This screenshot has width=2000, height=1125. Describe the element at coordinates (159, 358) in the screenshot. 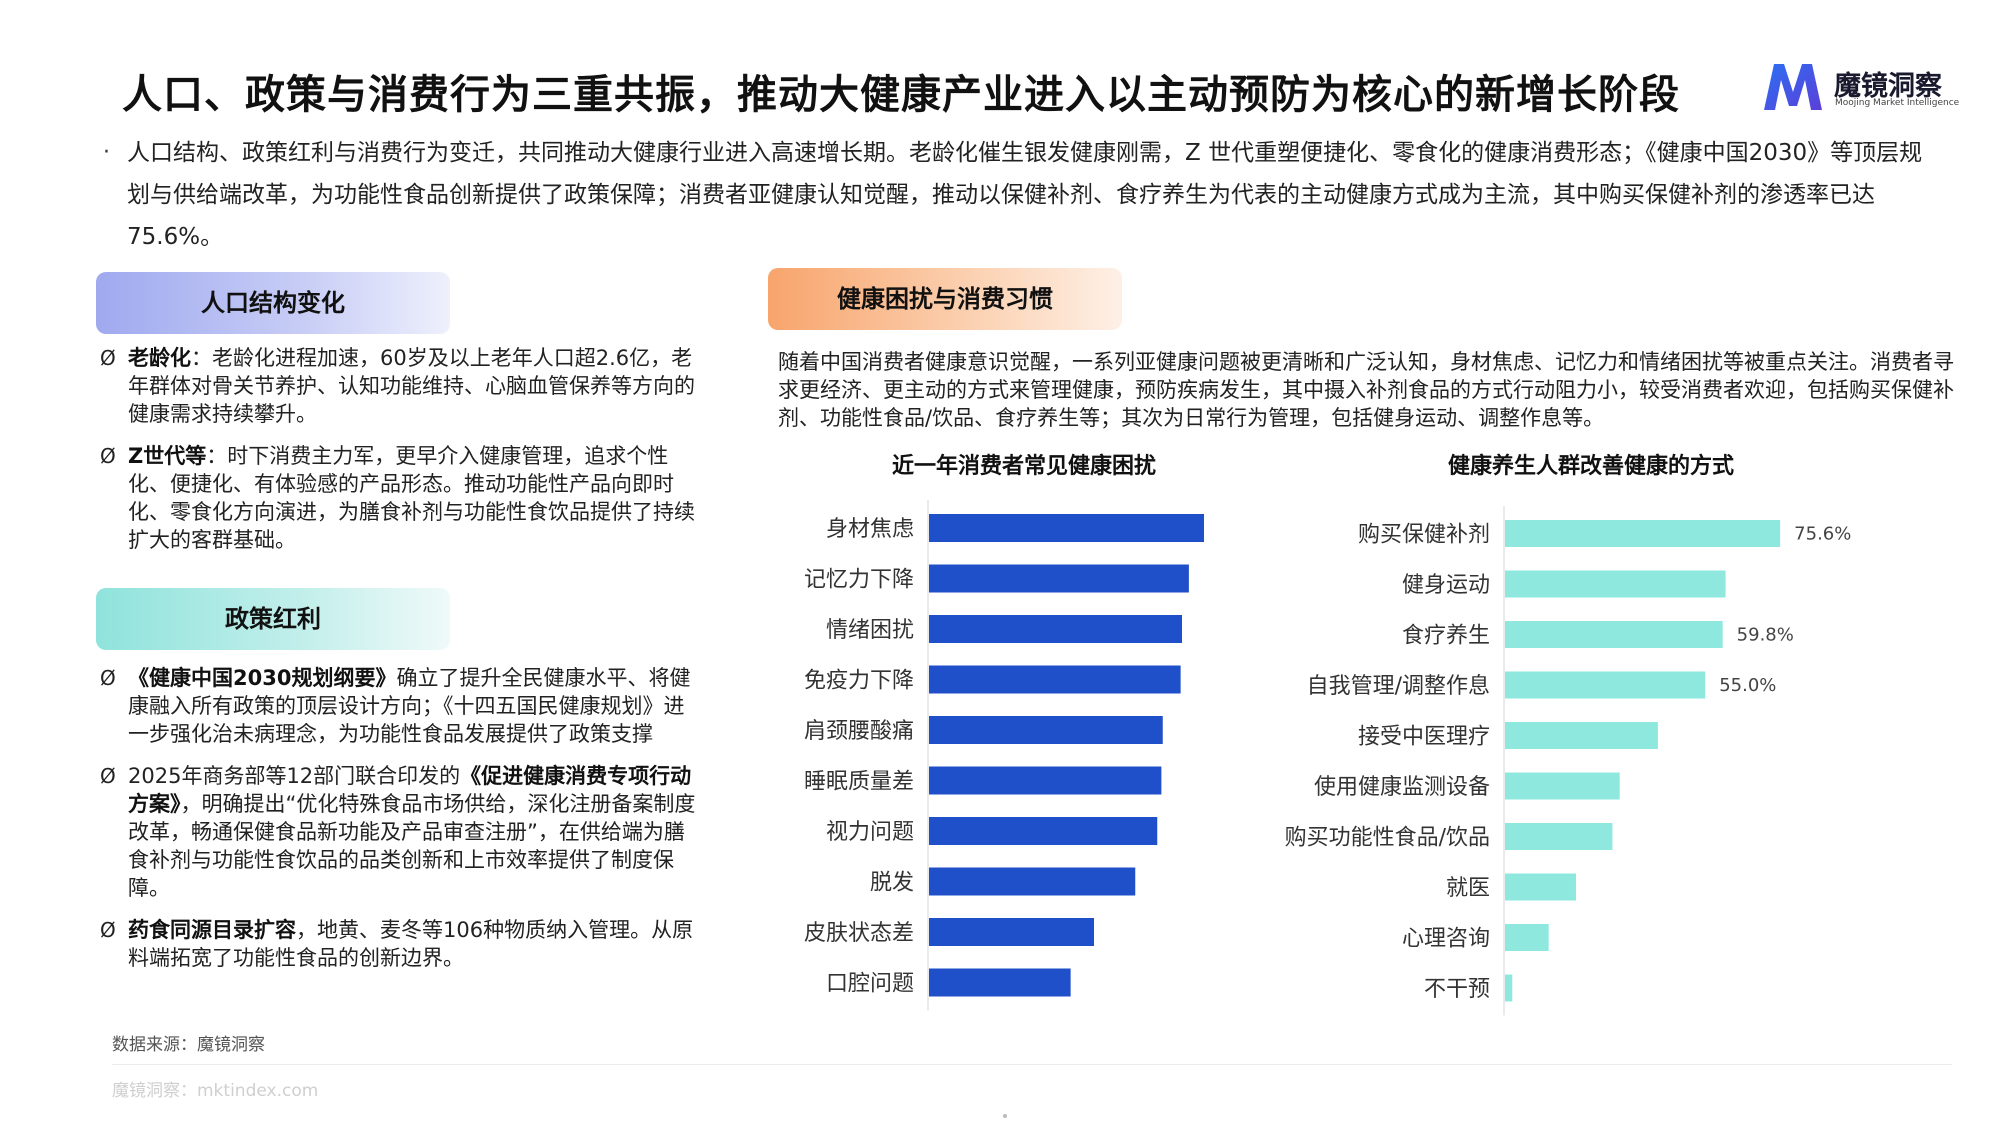

I see `bullet-keyword: 老龄化` at that location.